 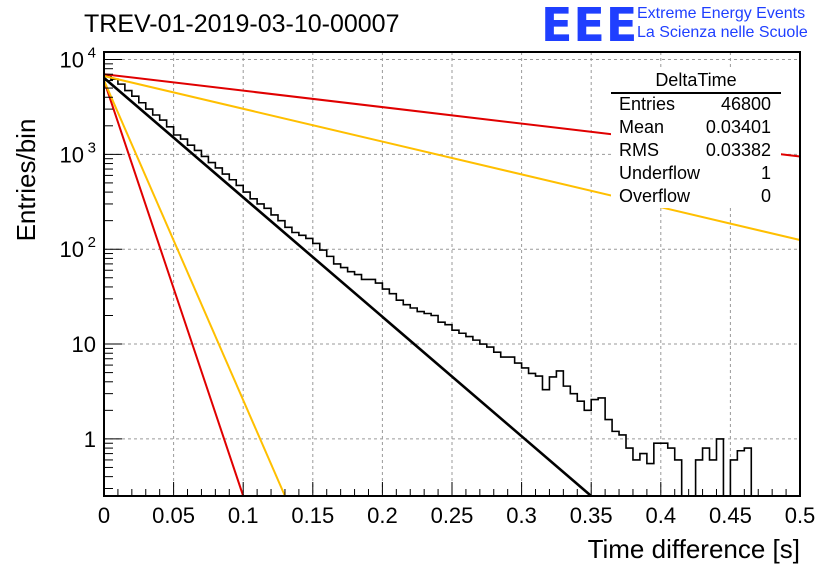 I want to click on y-tick-exponent: 2, so click(x=92, y=242).